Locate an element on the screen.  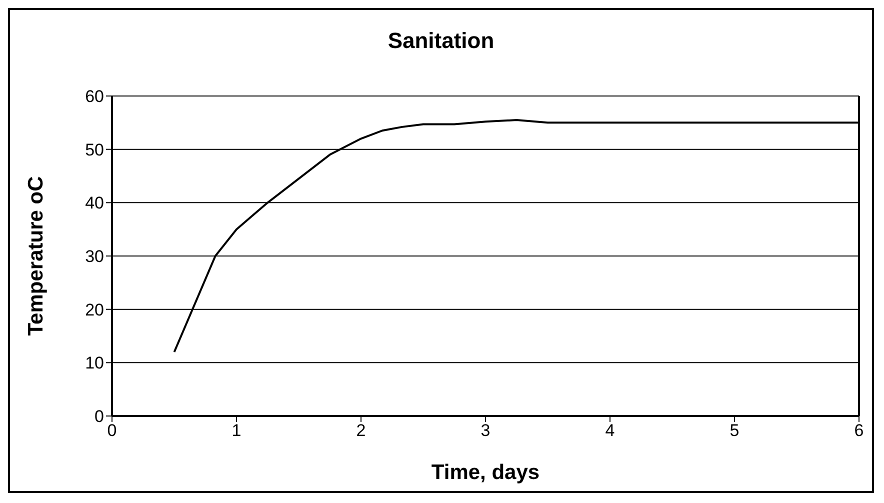
x-tick-label: 1 is located at coordinates (237, 430).